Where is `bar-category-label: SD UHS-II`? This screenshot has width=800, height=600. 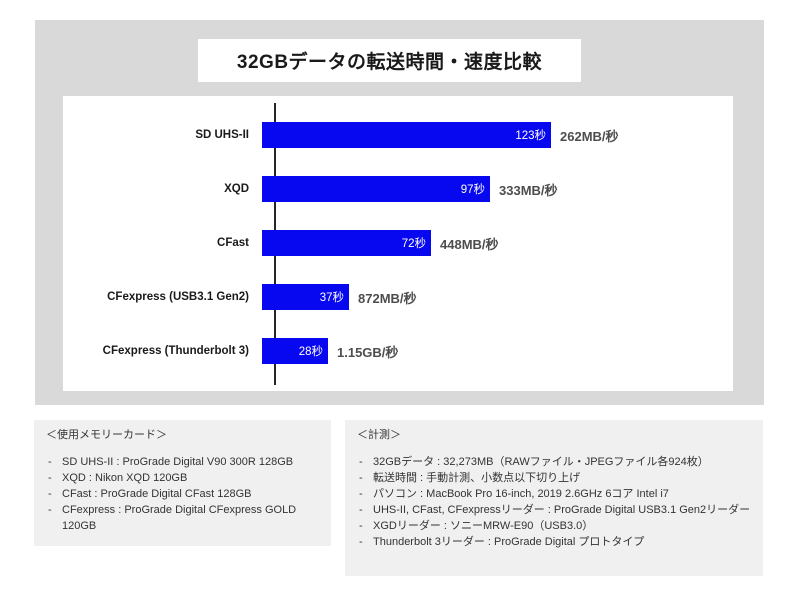 bar-category-label: SD UHS-II is located at coordinates (222, 134).